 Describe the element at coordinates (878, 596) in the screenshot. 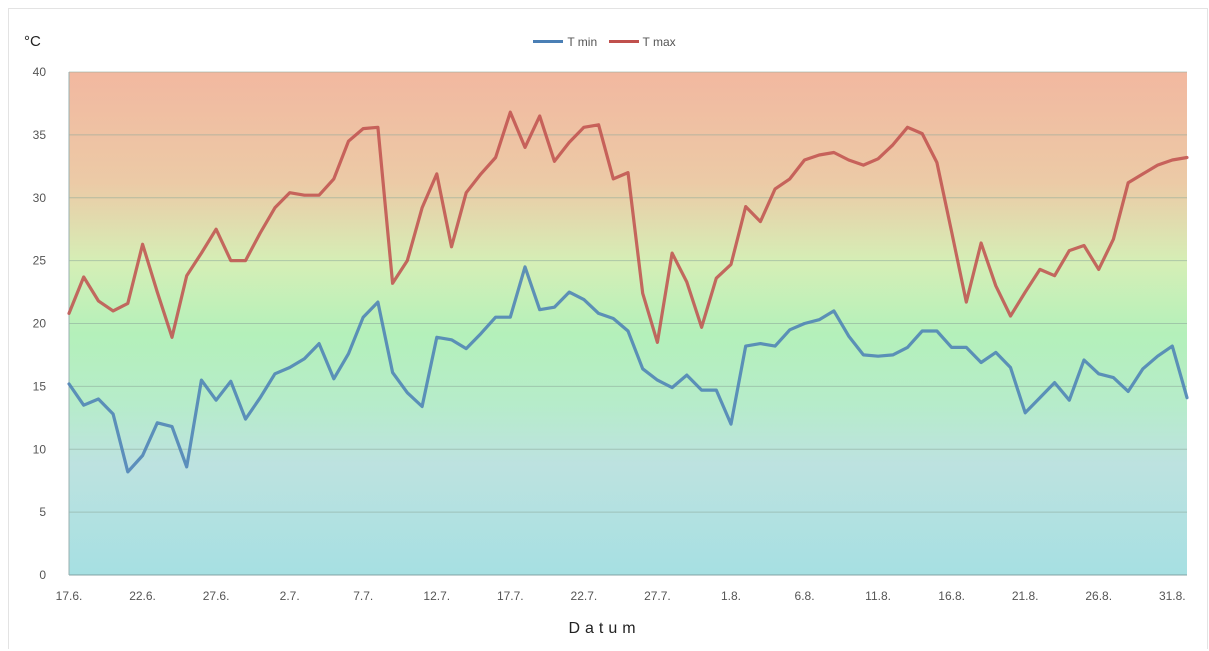

I see `x-tick-label: 11.8.` at that location.